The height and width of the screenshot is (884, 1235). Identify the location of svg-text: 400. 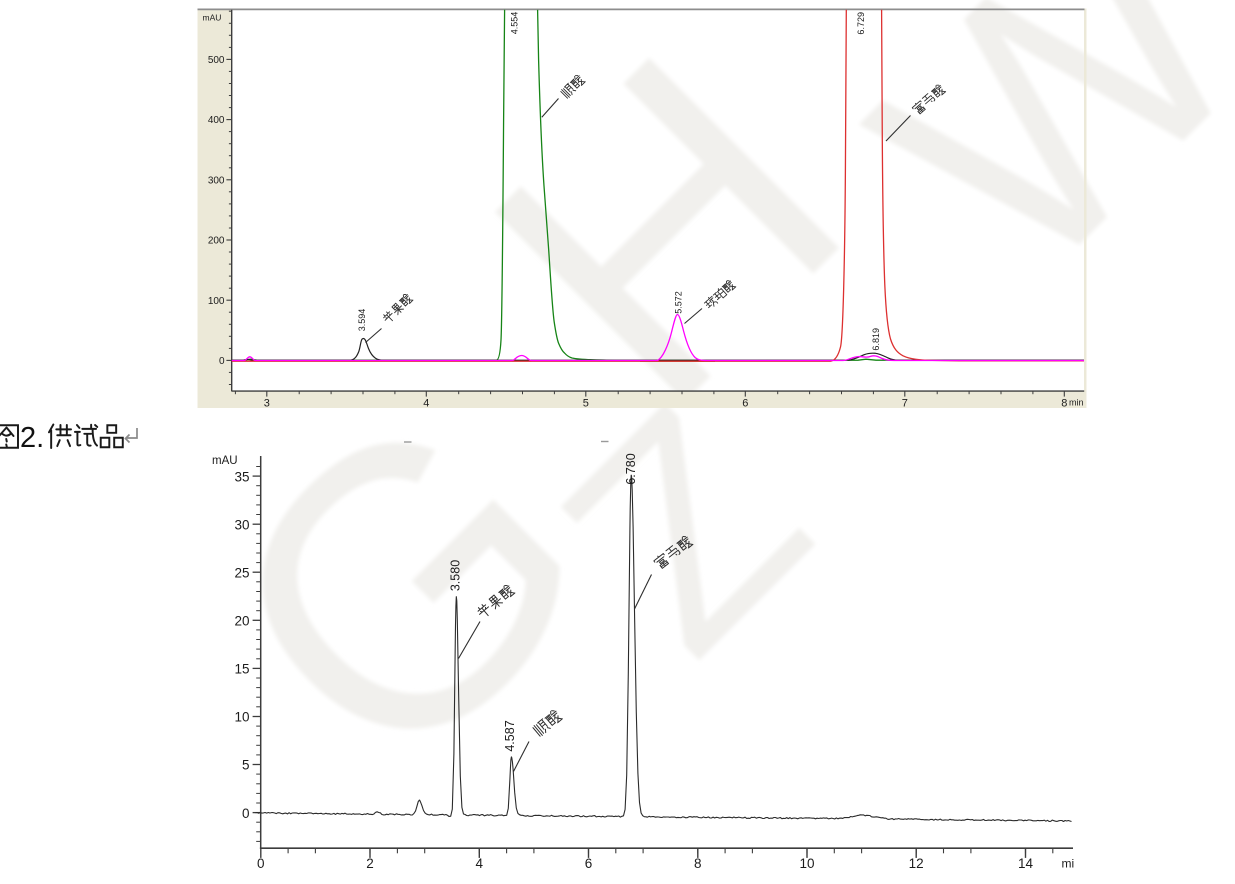
(216, 120).